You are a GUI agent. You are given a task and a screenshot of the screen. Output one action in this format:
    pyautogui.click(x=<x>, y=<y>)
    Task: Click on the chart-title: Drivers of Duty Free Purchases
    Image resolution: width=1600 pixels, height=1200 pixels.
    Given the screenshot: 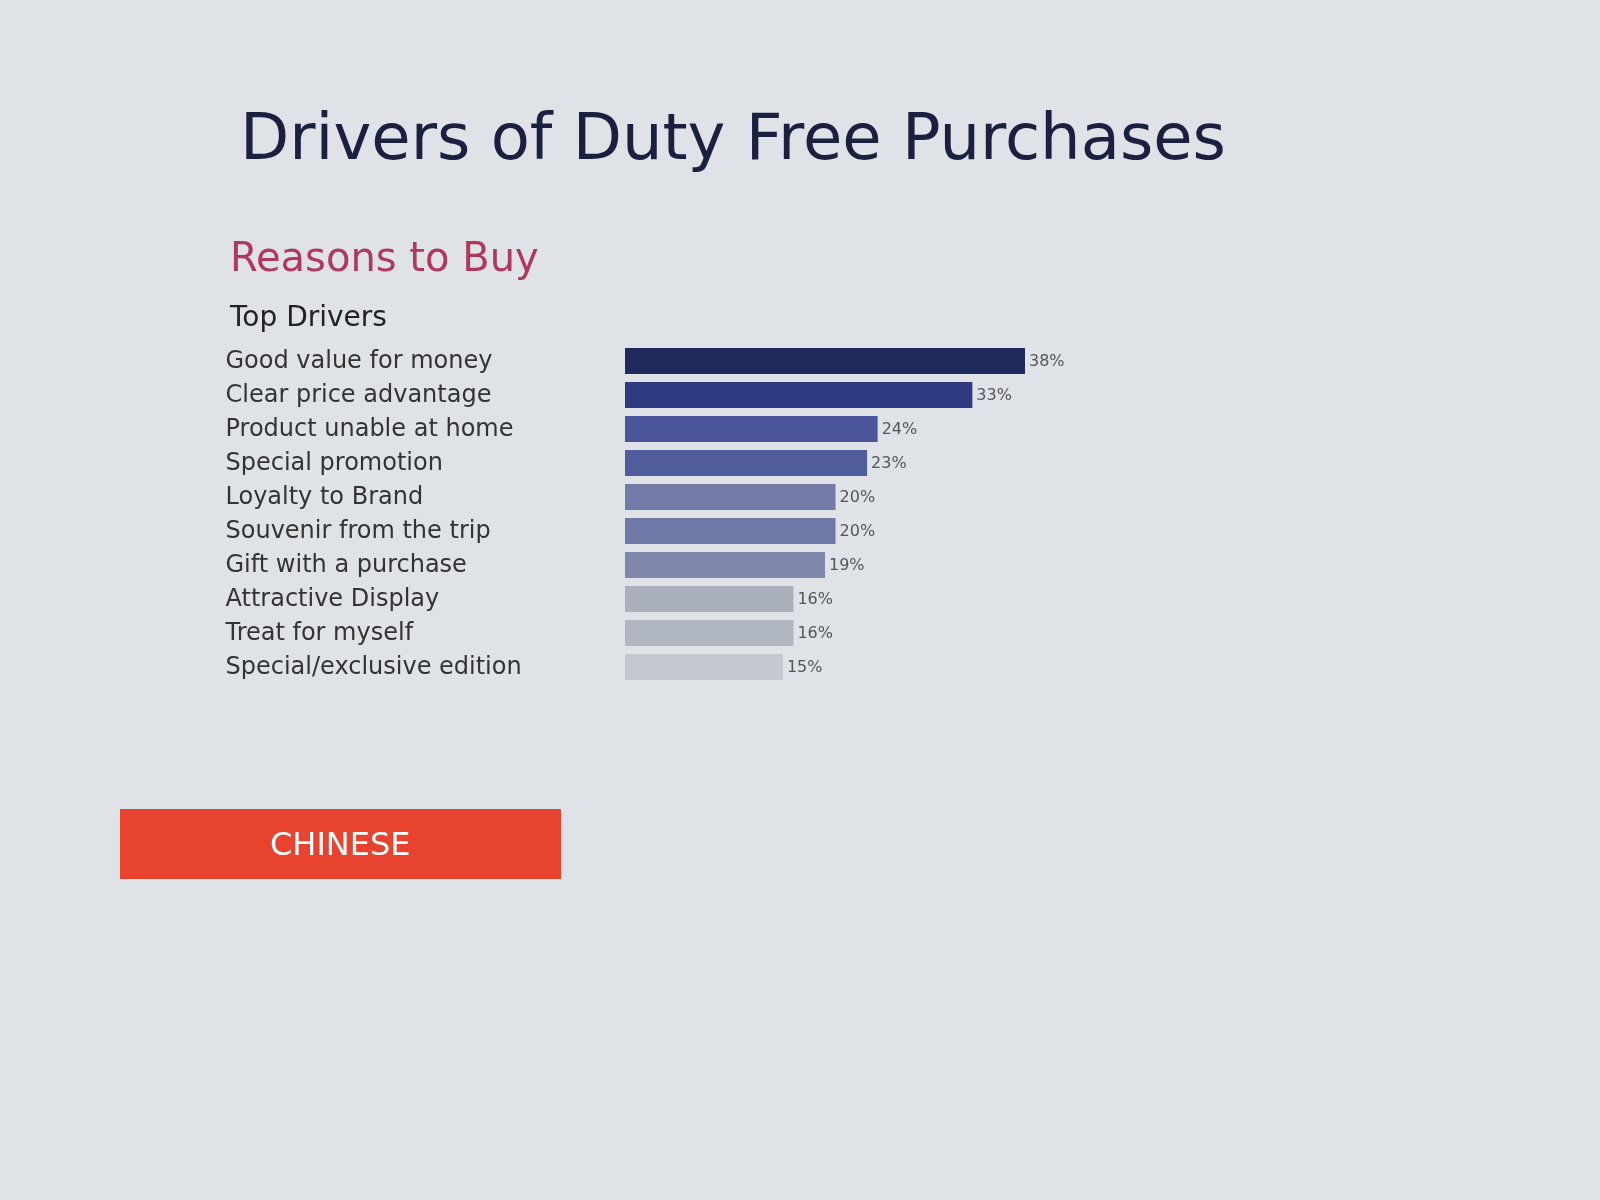 What is the action you would take?
    pyautogui.click(x=733, y=137)
    